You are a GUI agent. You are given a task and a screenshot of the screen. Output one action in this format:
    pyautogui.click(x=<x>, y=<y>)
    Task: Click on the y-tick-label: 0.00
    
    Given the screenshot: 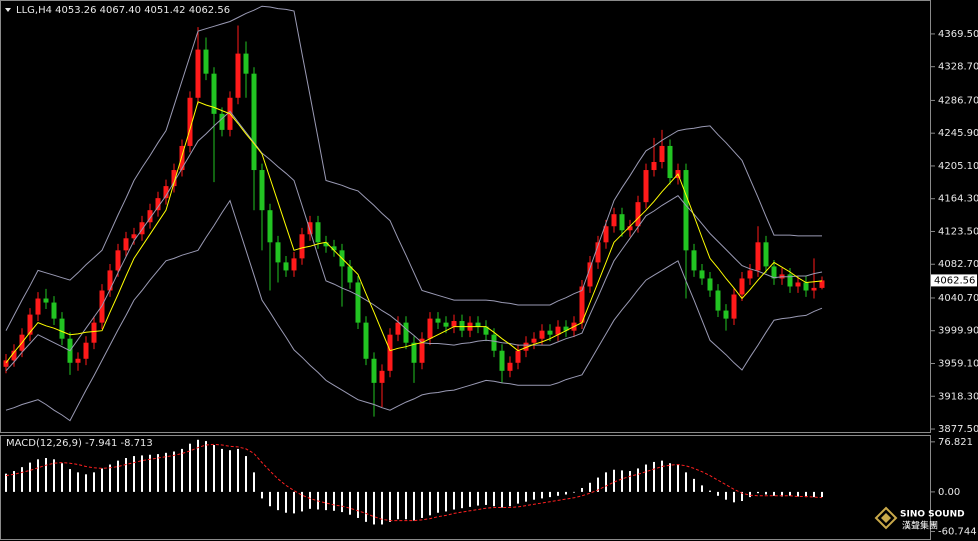 What is the action you would take?
    pyautogui.click(x=949, y=492)
    